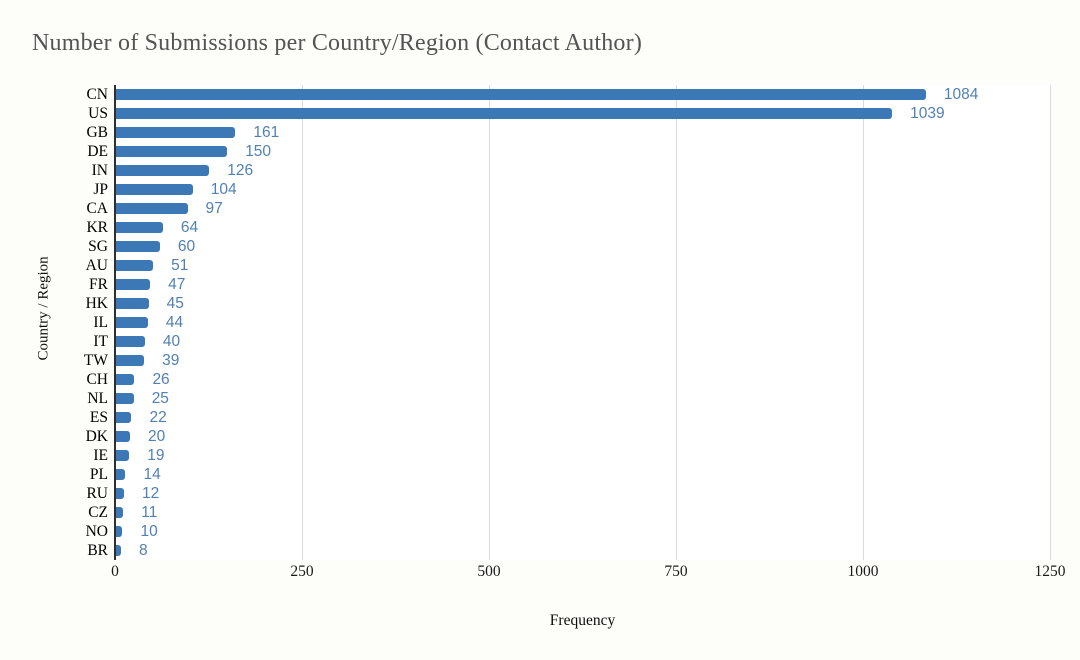 Image resolution: width=1080 pixels, height=660 pixels. Describe the element at coordinates (177, 284) in the screenshot. I see `value-label: 47` at that location.